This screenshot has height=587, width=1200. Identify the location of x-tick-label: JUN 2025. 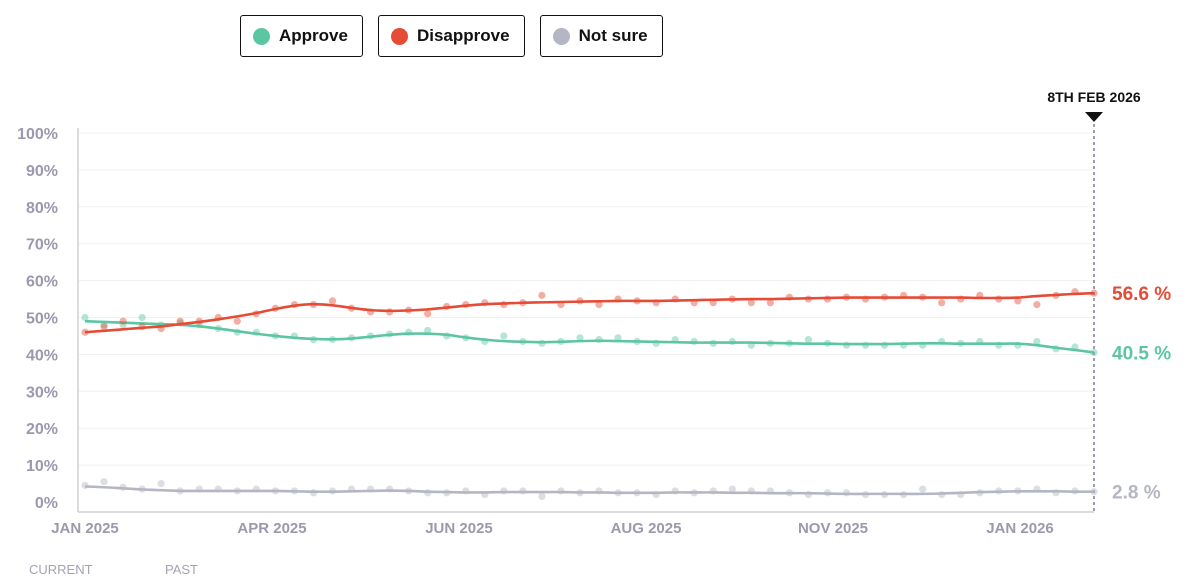
(459, 528).